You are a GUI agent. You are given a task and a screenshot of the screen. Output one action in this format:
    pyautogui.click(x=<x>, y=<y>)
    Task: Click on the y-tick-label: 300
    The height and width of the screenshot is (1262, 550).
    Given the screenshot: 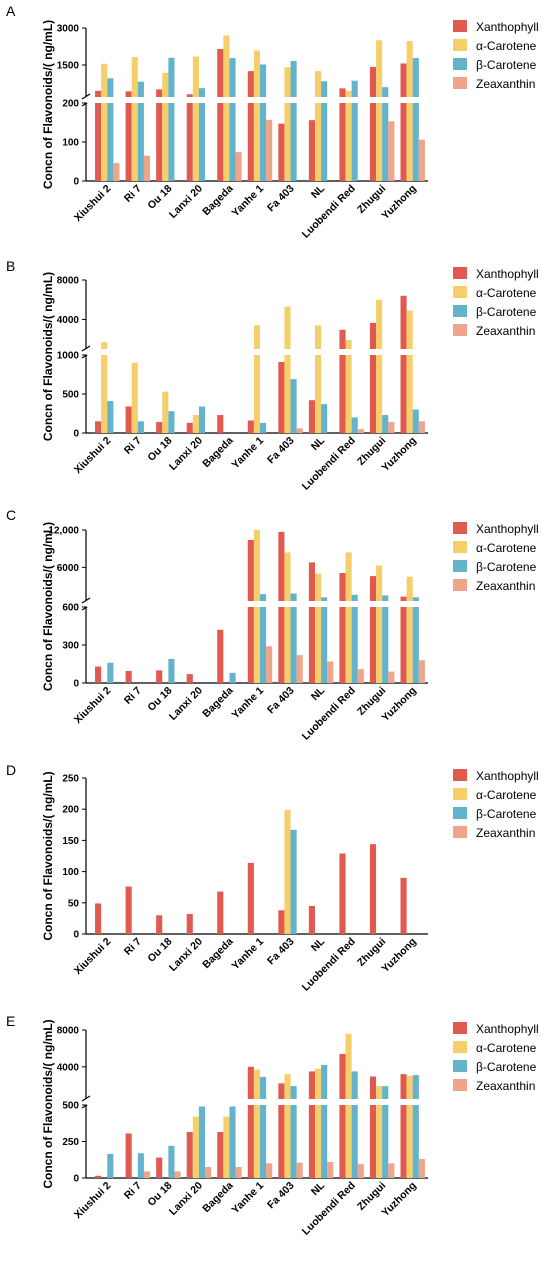 What is the action you would take?
    pyautogui.click(x=70, y=646)
    